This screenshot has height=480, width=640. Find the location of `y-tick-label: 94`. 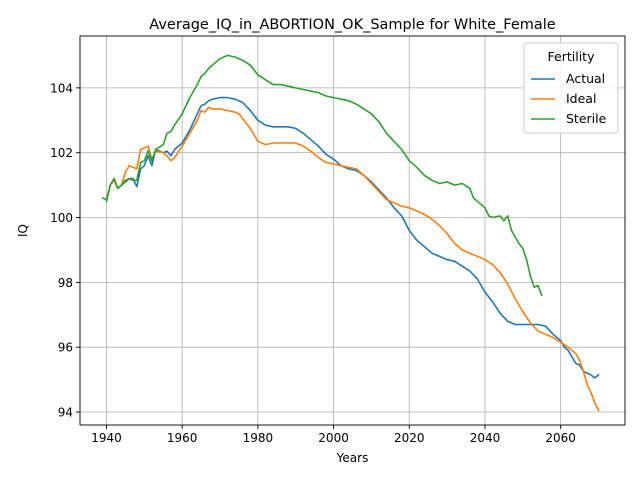

y-tick-label: 94 is located at coordinates (65, 413).